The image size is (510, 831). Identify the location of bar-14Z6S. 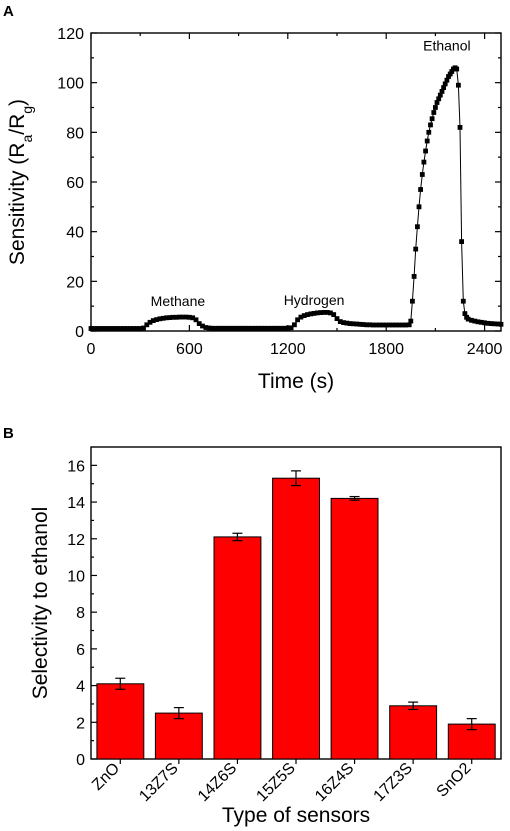
(237, 648).